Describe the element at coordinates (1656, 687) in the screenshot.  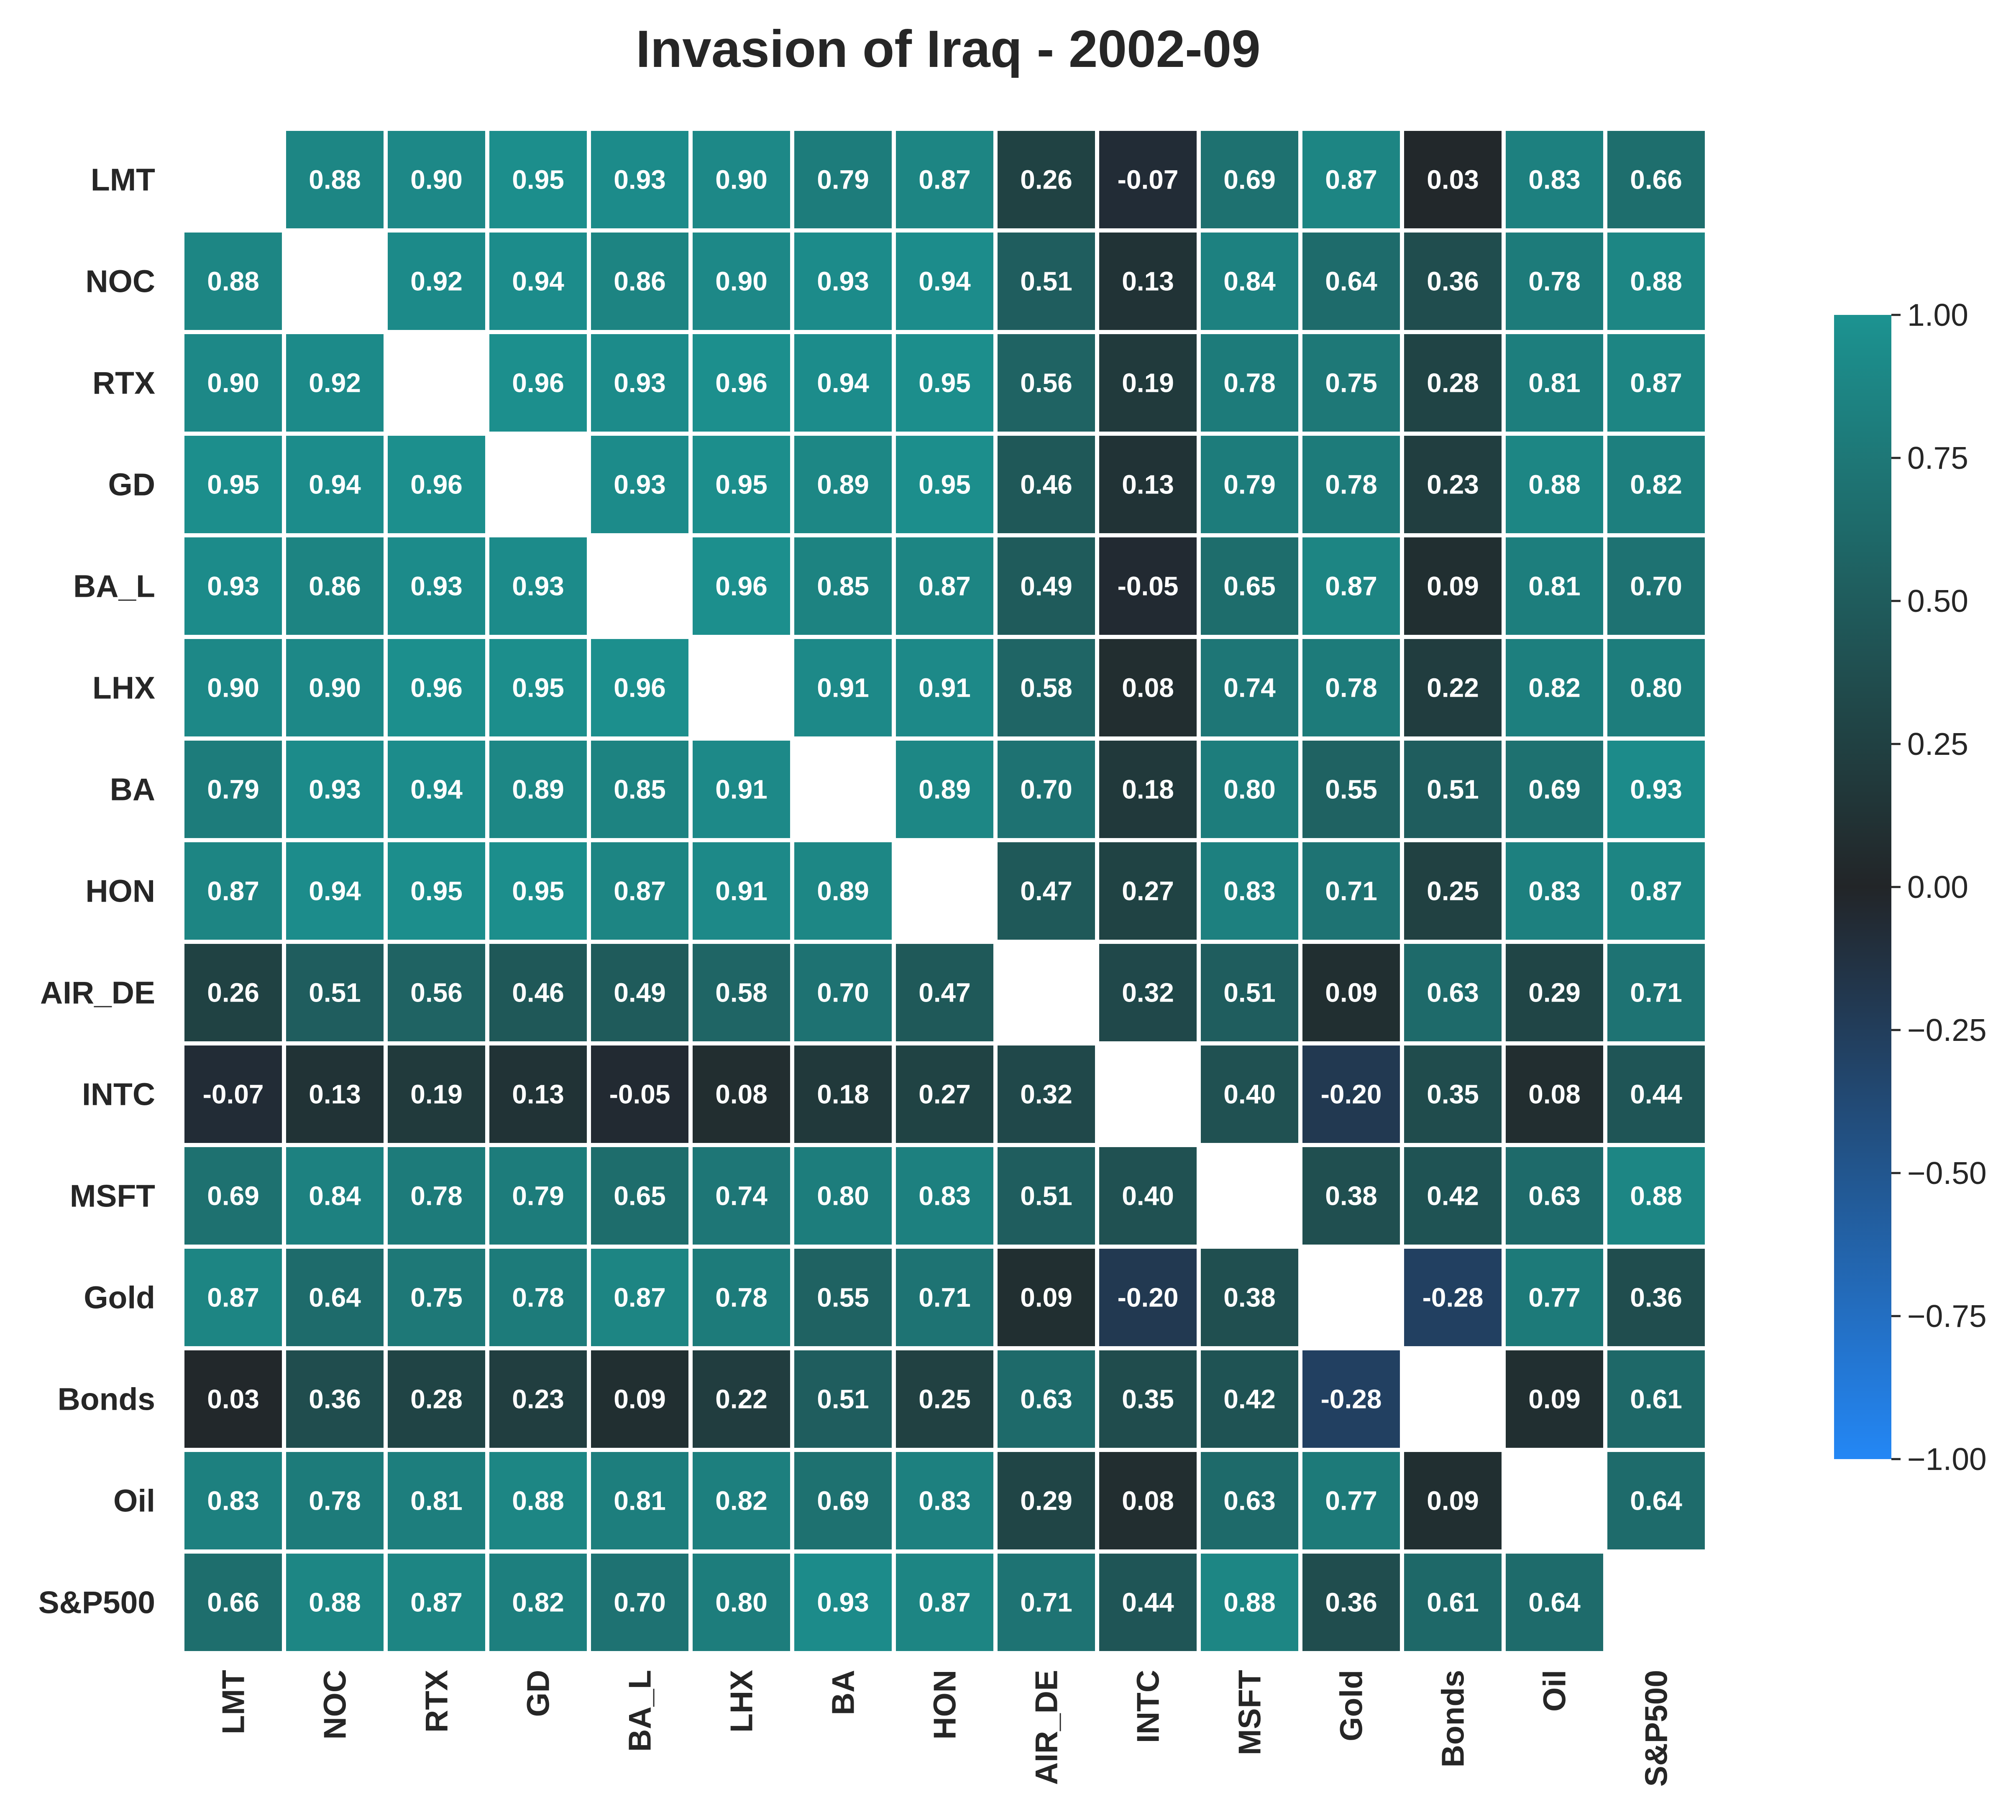
I see `heatmap-cell-lhx-sandp500` at that location.